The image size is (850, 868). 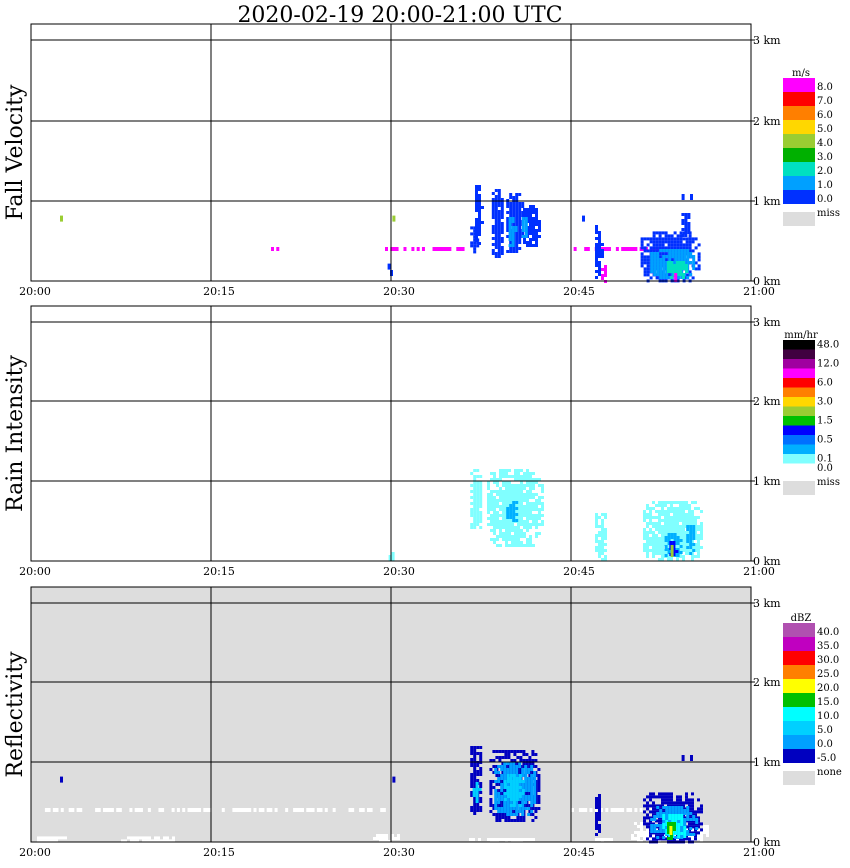 I want to click on echo-cell, so click(x=479, y=215).